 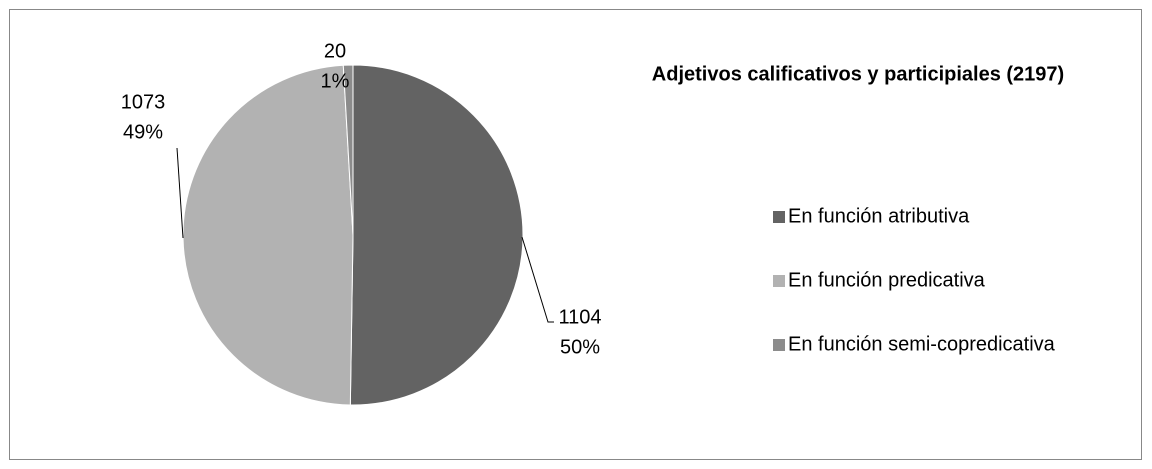 I want to click on data-label-count: 1073, so click(x=143, y=102).